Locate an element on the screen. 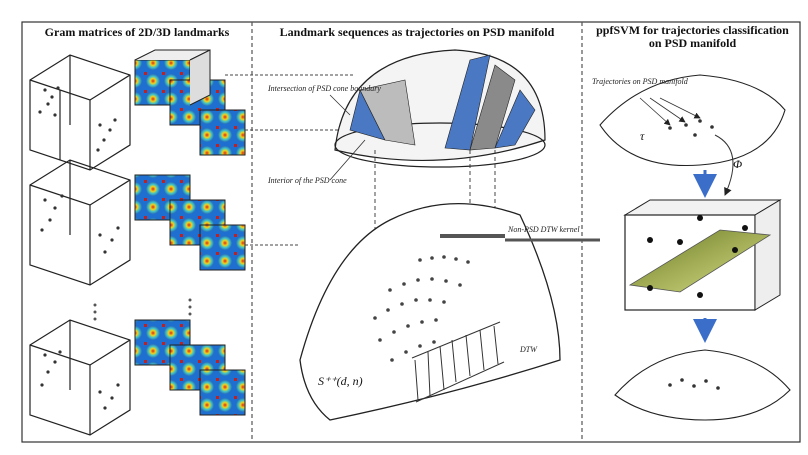  trajectories is located at coordinates (421, 308).